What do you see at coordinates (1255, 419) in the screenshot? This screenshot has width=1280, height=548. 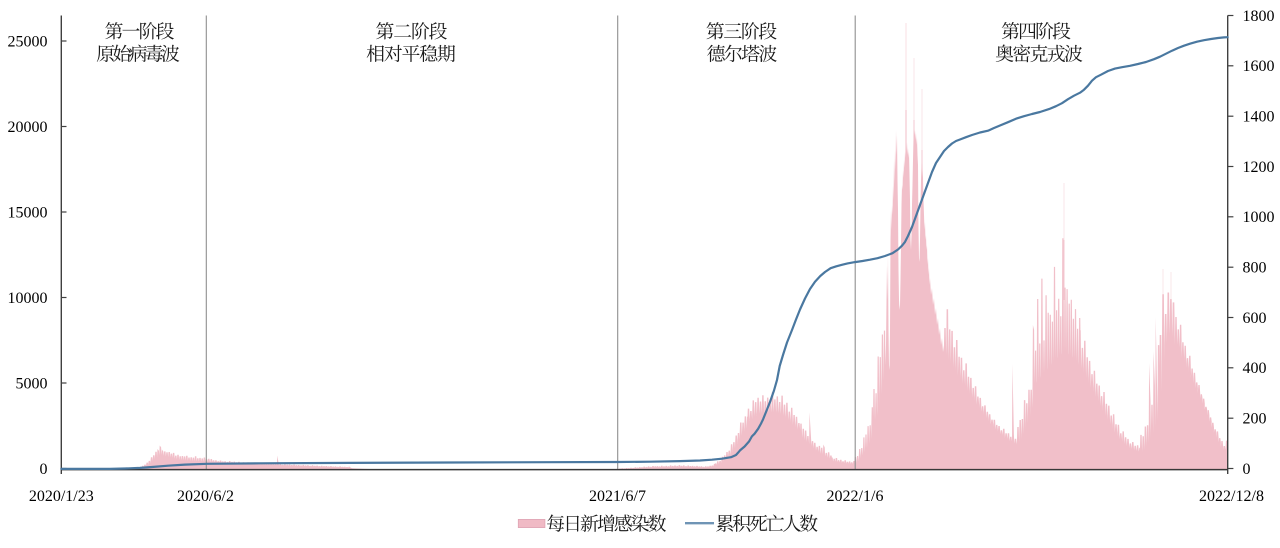 I see `svg-text: 200` at bounding box center [1255, 419].